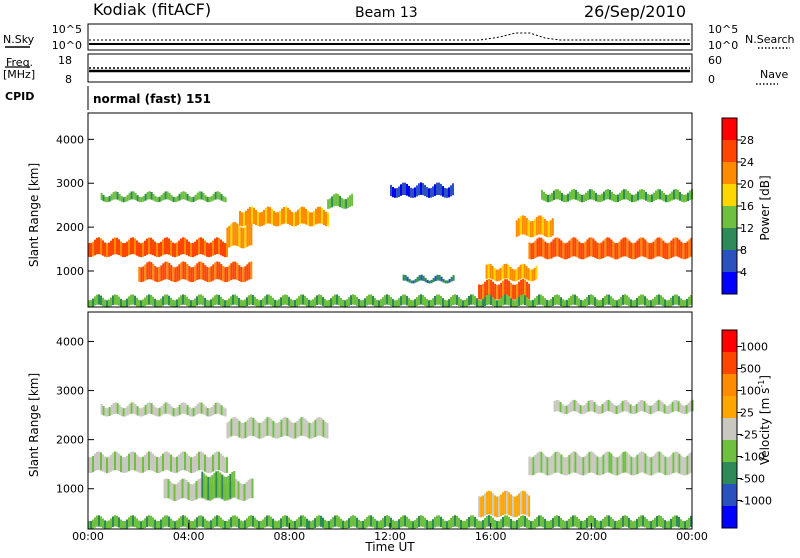  What do you see at coordinates (399, 37) in the screenshot?
I see `nsky-panel: N.Sky 10^5 10^0 N.Search 10^5 10^0` at bounding box center [399, 37].